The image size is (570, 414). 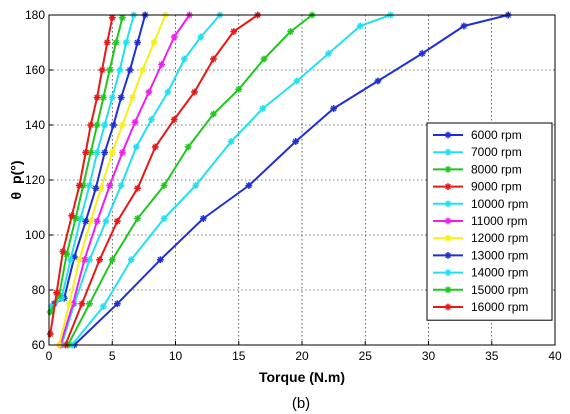 What do you see at coordinates (35, 235) in the screenshot?
I see `y-tick-label: 100` at bounding box center [35, 235].